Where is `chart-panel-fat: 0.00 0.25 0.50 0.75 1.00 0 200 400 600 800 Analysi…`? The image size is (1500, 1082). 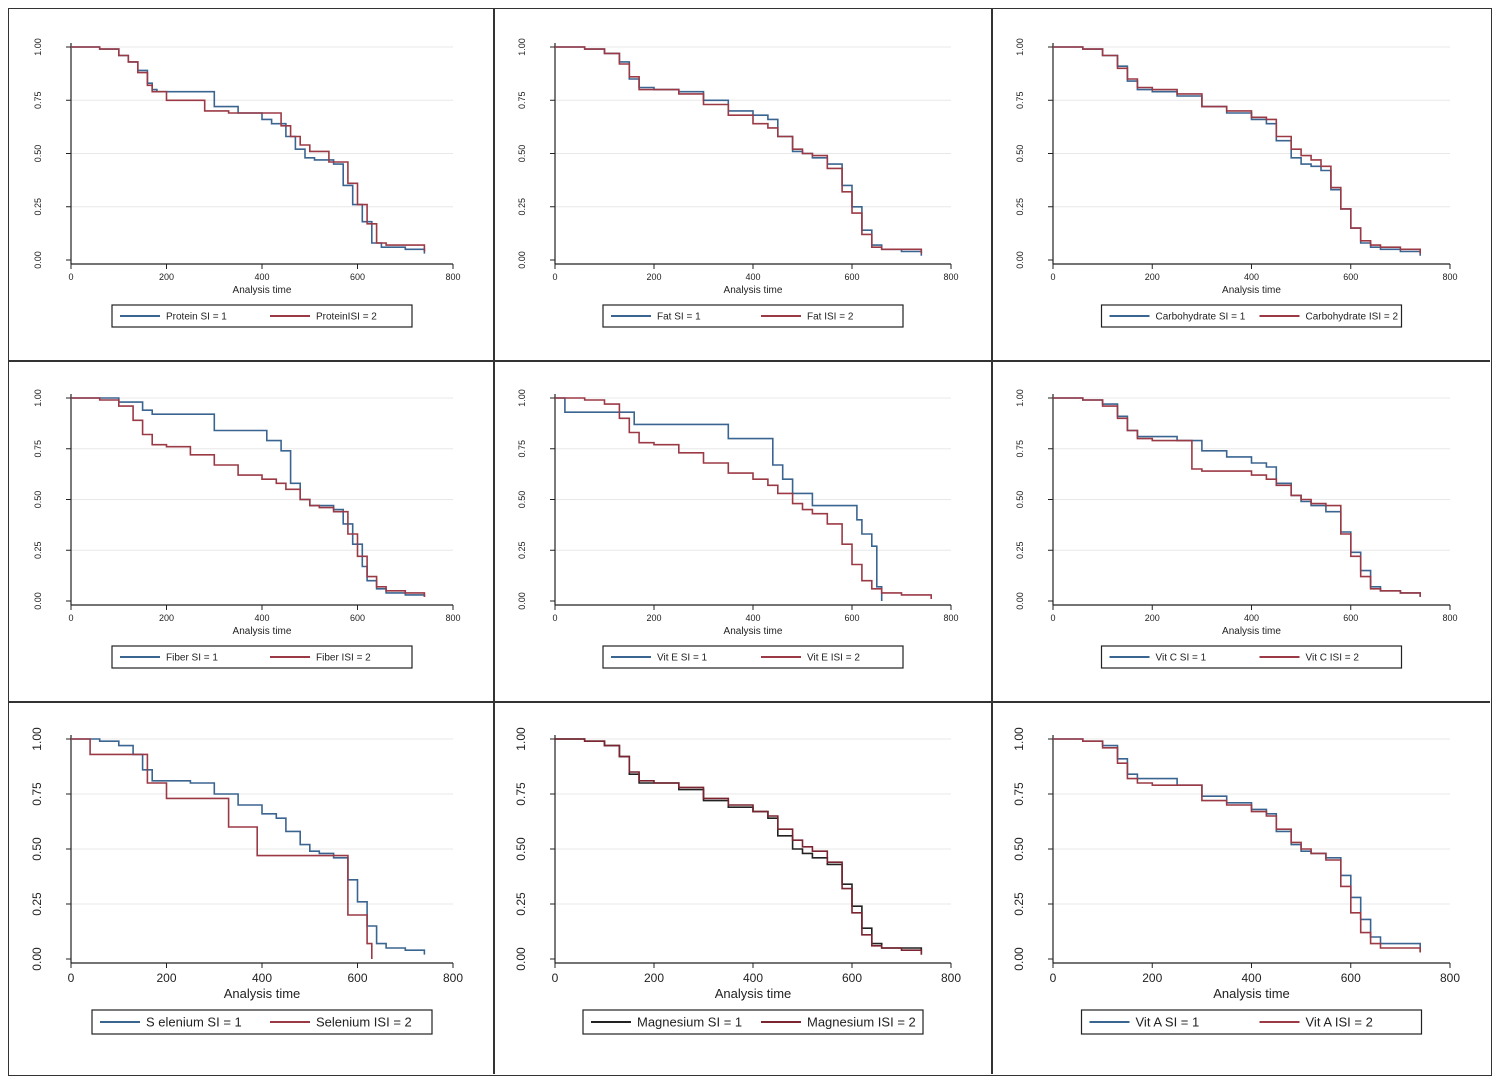
chart-panel-fat: 0.00 0.25 0.50 0.75 1.00 0 200 400 600 800 Analysi… is located at coordinates (742, 184).